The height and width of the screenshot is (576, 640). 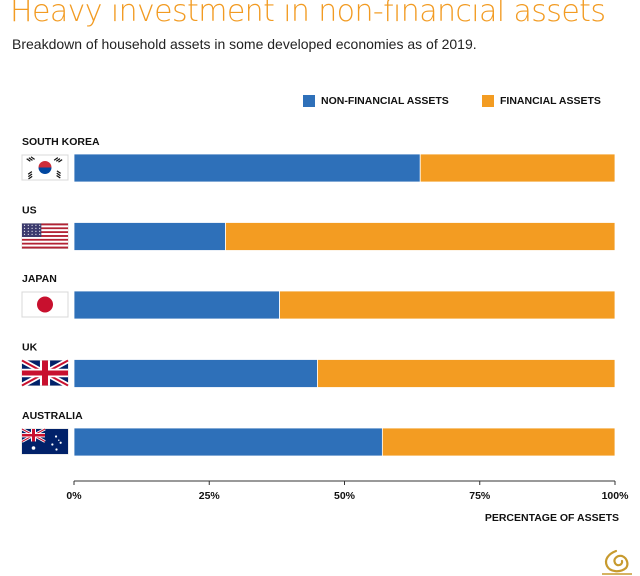 I want to click on category-label-japan: JAPAN, so click(x=39, y=279).